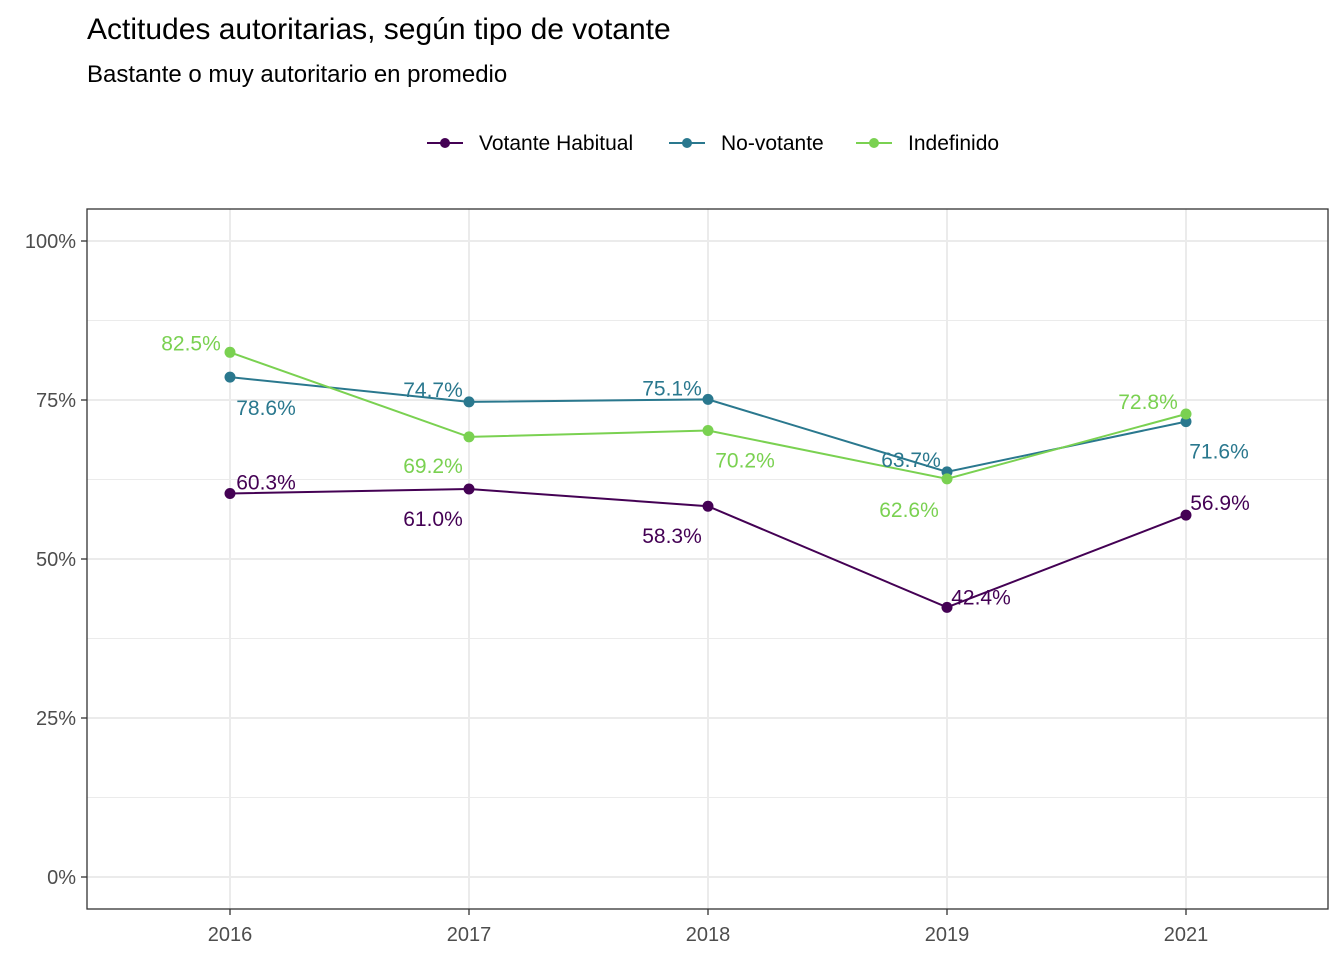  I want to click on legend-key-indefinido, so click(874, 143).